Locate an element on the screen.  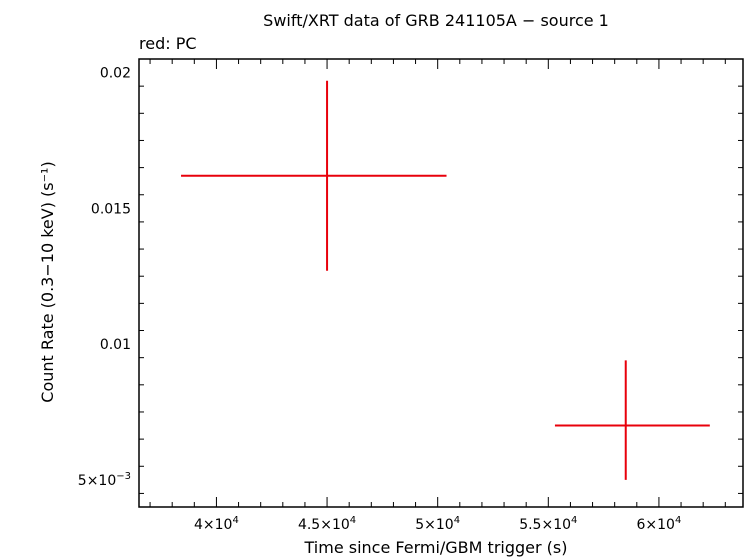
x-tick-label: 5×10⁴ is located at coordinates (437, 524).